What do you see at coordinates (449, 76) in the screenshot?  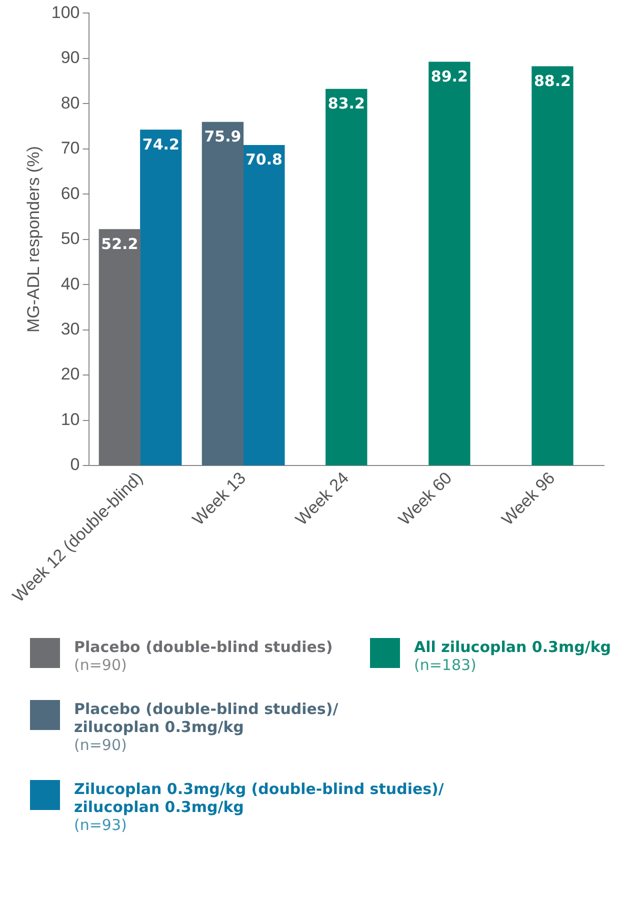 I see `data-label: 89.2` at bounding box center [449, 76].